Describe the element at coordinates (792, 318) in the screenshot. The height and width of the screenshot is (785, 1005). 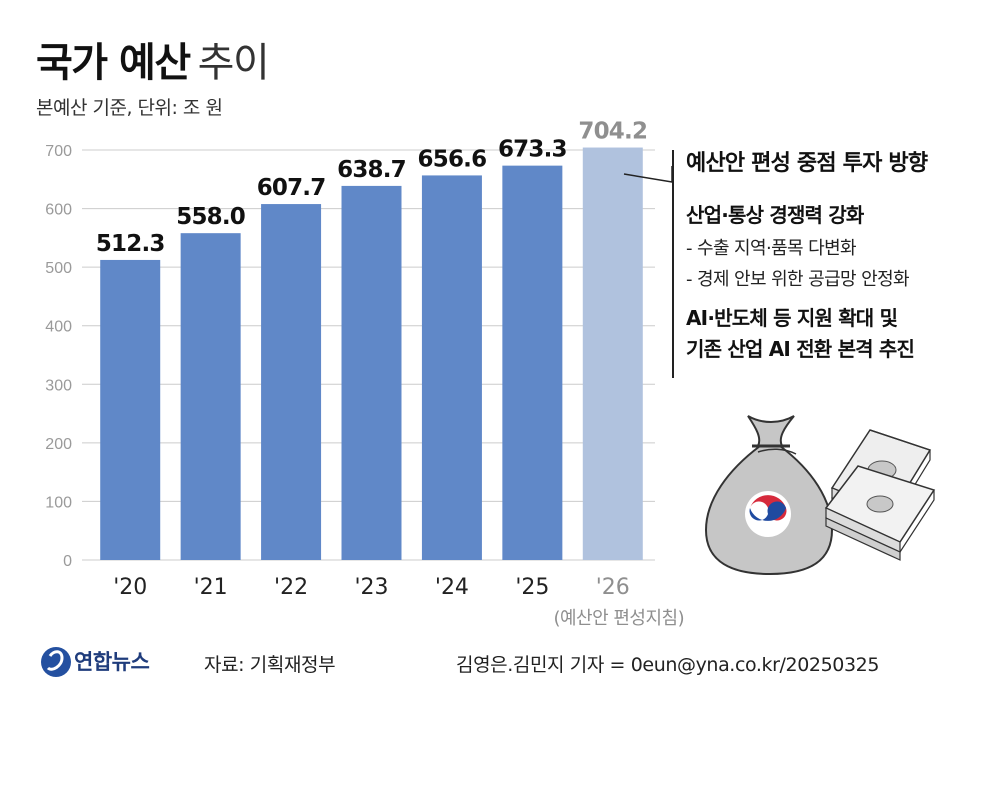
I see `annotation-heading-2-line-1: AI·반도체 등 지원 확대 및` at that location.